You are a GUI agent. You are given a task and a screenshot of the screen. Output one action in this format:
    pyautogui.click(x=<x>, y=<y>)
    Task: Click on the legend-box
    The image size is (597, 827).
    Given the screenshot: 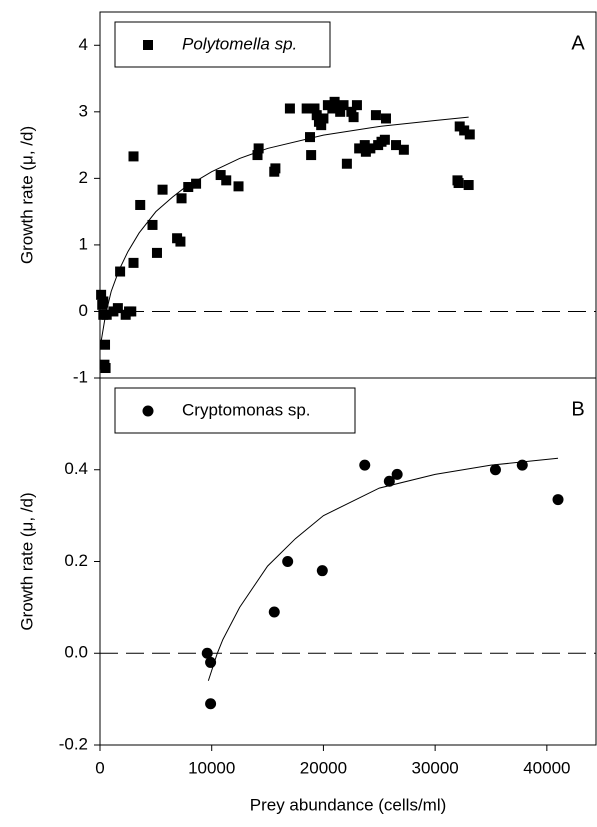 What is the action you would take?
    pyautogui.click(x=235, y=410)
    